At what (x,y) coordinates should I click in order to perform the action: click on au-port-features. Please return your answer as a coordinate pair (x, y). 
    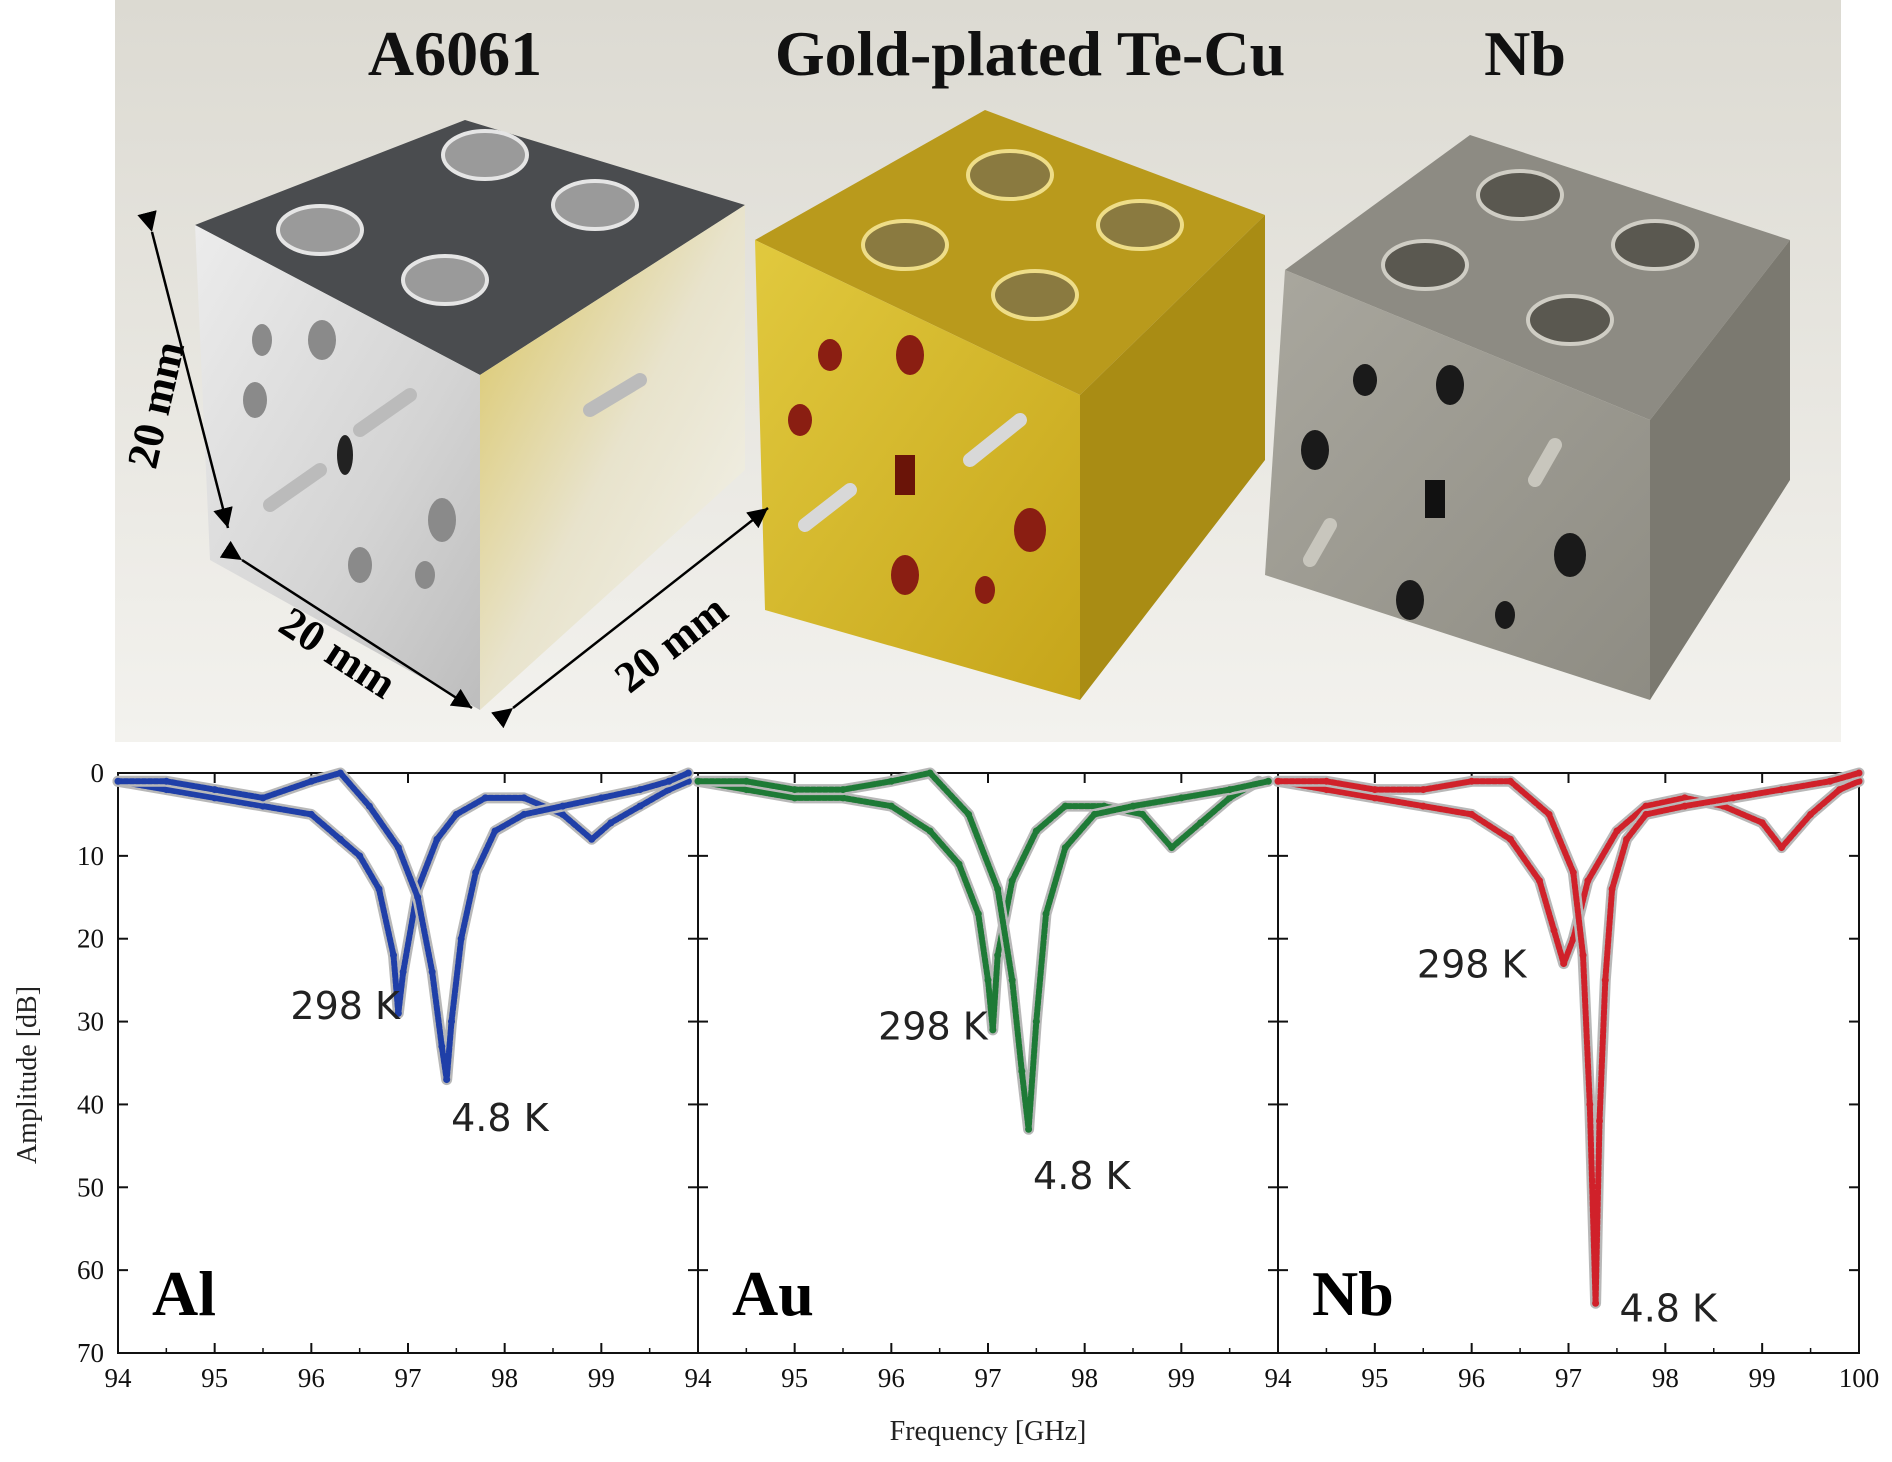
    Looking at the image, I should click on (917, 469).